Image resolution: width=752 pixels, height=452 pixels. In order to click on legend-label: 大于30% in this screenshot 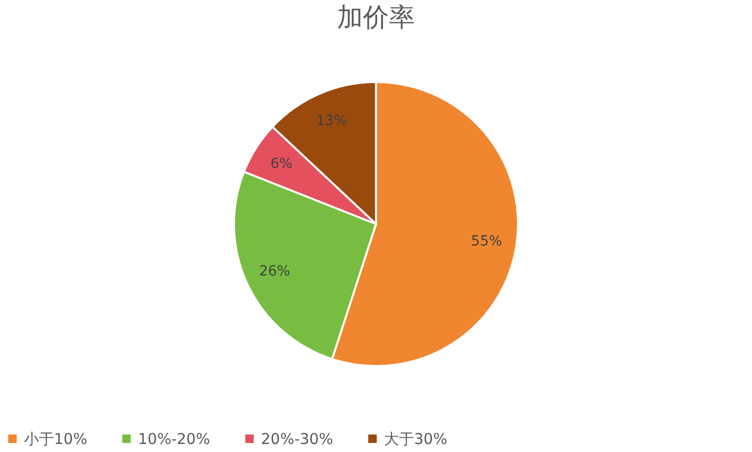, I will do `click(416, 439)`.